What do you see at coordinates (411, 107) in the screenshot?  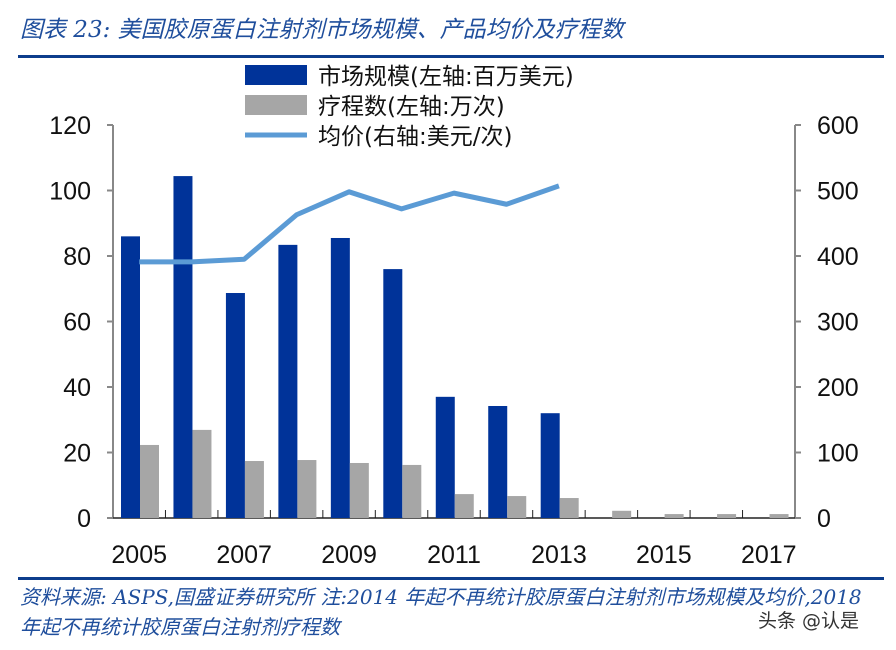 I see `legend-label: 疗程数(左轴:万次)` at bounding box center [411, 107].